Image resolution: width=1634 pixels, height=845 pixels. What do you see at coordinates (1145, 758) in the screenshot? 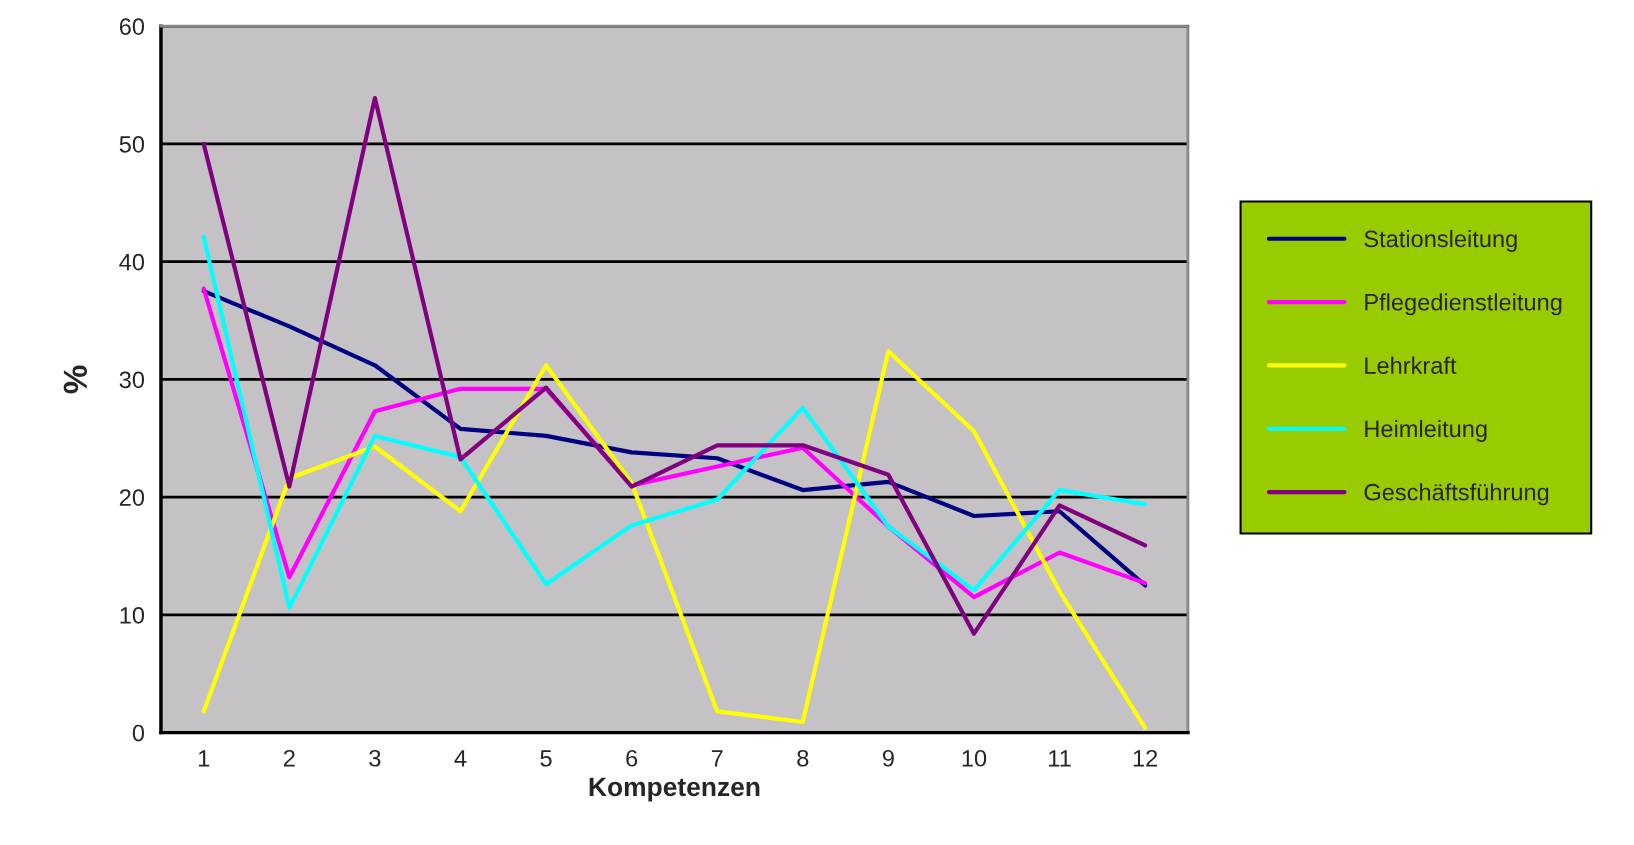
I see `x-tick-label: 12` at bounding box center [1145, 758].